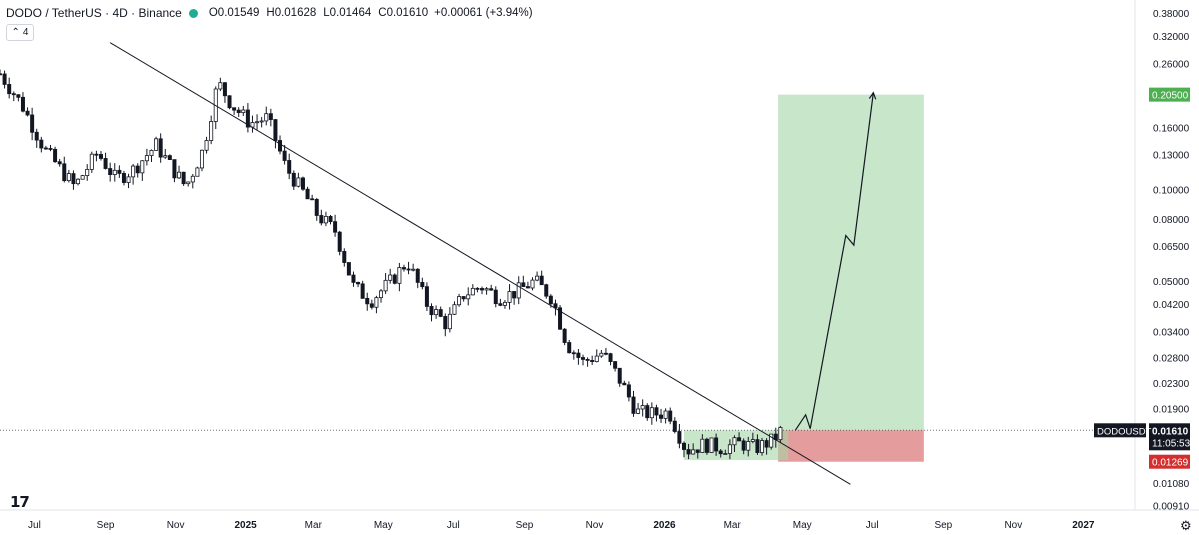 The image size is (1199, 535). Describe the element at coordinates (383, 525) in the screenshot. I see `time-tick-label: May` at that location.